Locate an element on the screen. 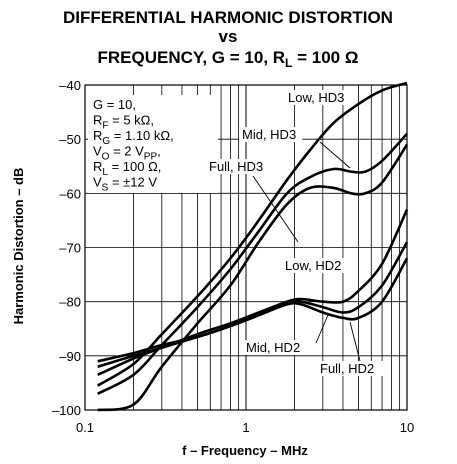  condition-line: VS = ±12 V is located at coordinates (125, 184).